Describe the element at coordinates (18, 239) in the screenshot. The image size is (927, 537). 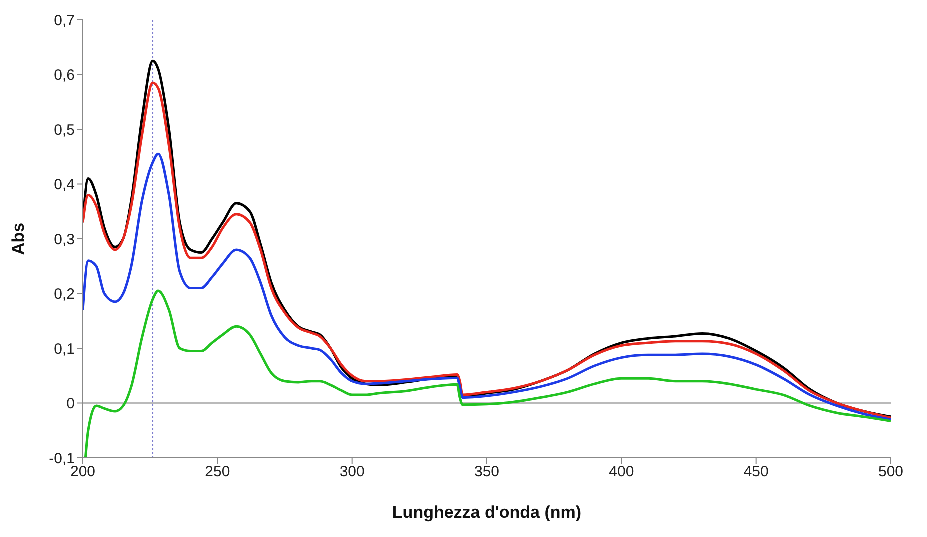
I see `y-axis-title: Abs` at that location.